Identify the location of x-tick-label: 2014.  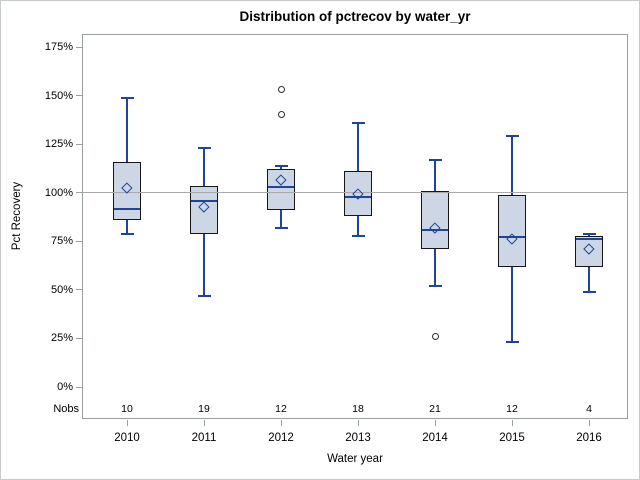
(435, 438).